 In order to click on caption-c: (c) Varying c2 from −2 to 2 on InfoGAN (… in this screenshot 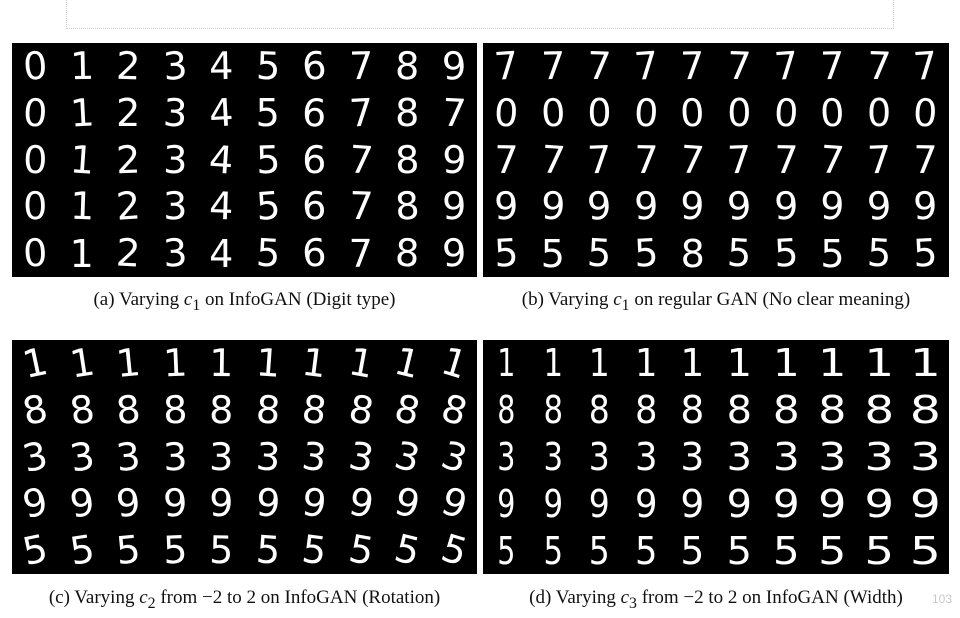, I will do `click(244, 600)`.